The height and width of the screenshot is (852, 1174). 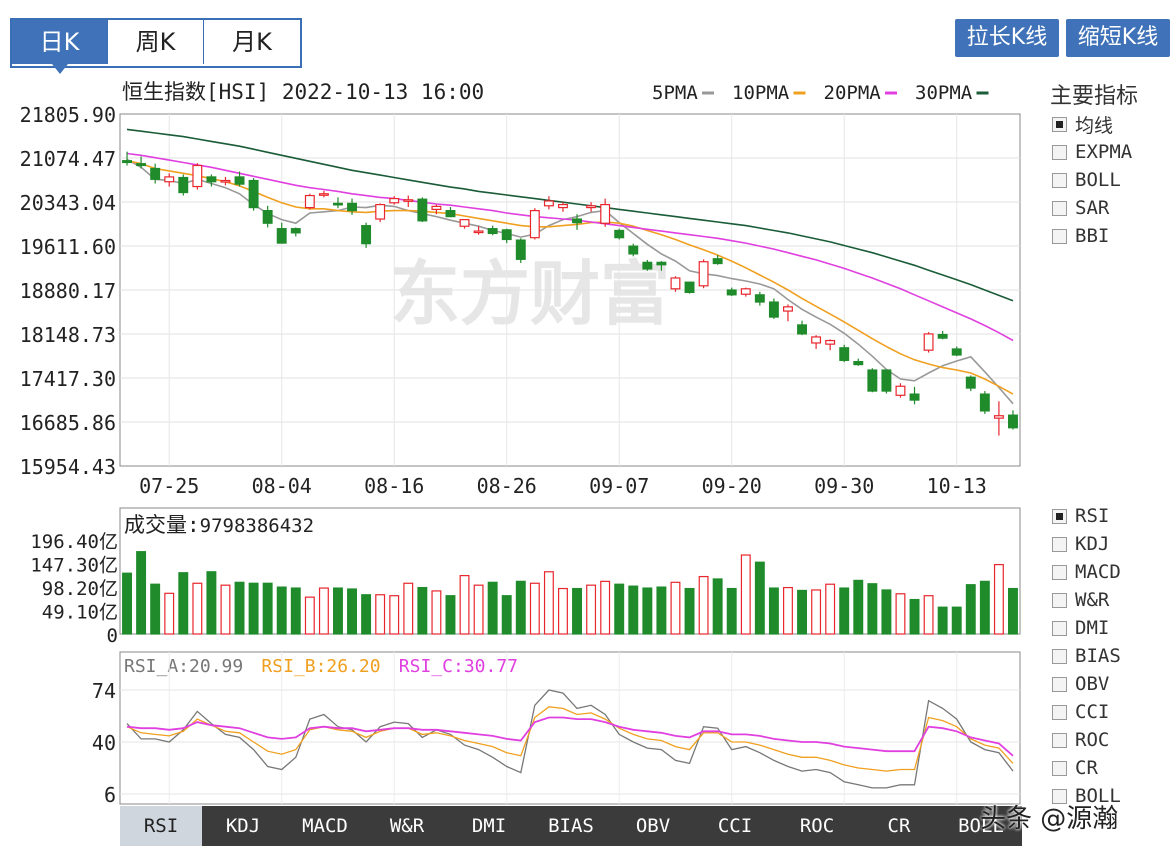 I want to click on indicator-label: BOLL, so click(x=1098, y=180).